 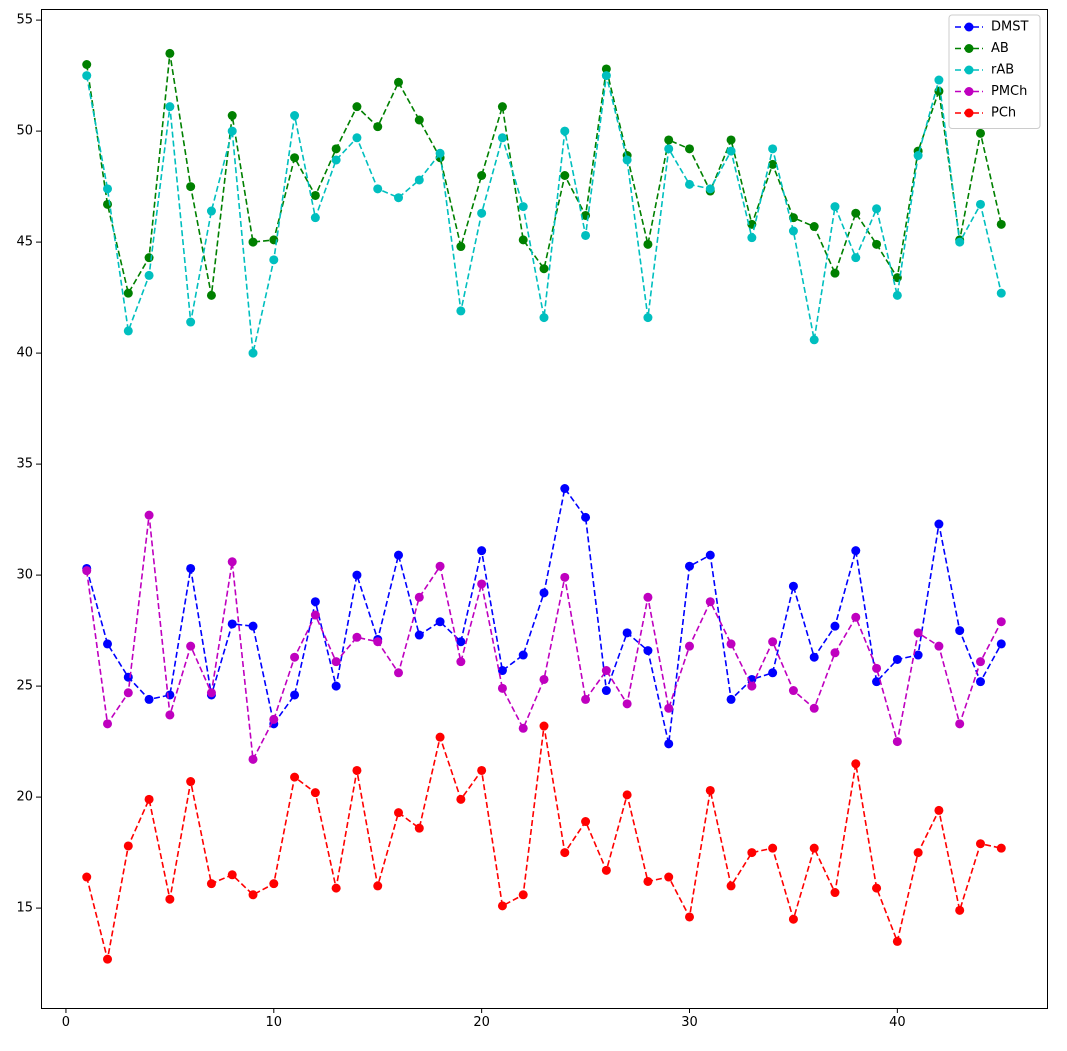 What do you see at coordinates (689, 1022) in the screenshot?
I see `x-tick-label: 30` at bounding box center [689, 1022].